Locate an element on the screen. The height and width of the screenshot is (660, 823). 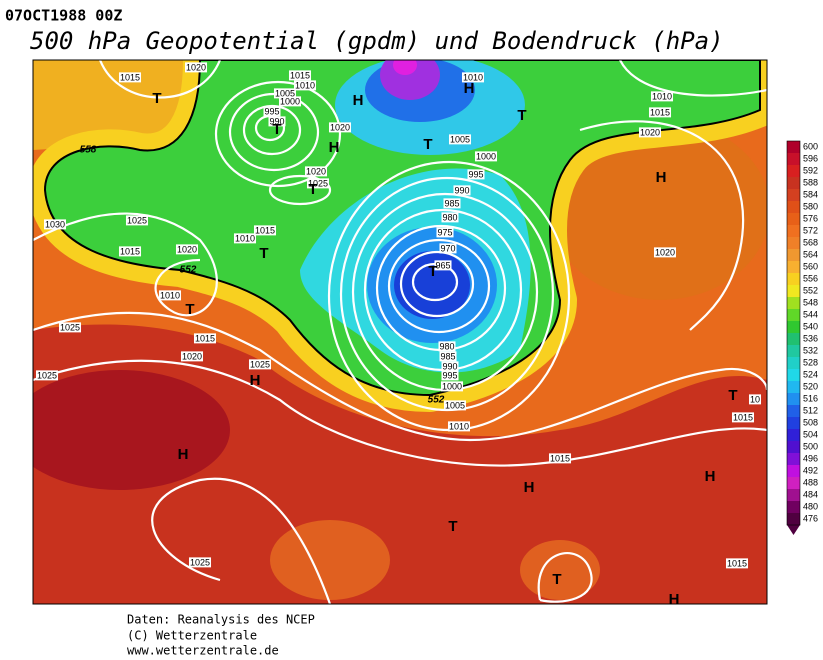
isobar-label: 1005 is located at coordinates (460, 139).